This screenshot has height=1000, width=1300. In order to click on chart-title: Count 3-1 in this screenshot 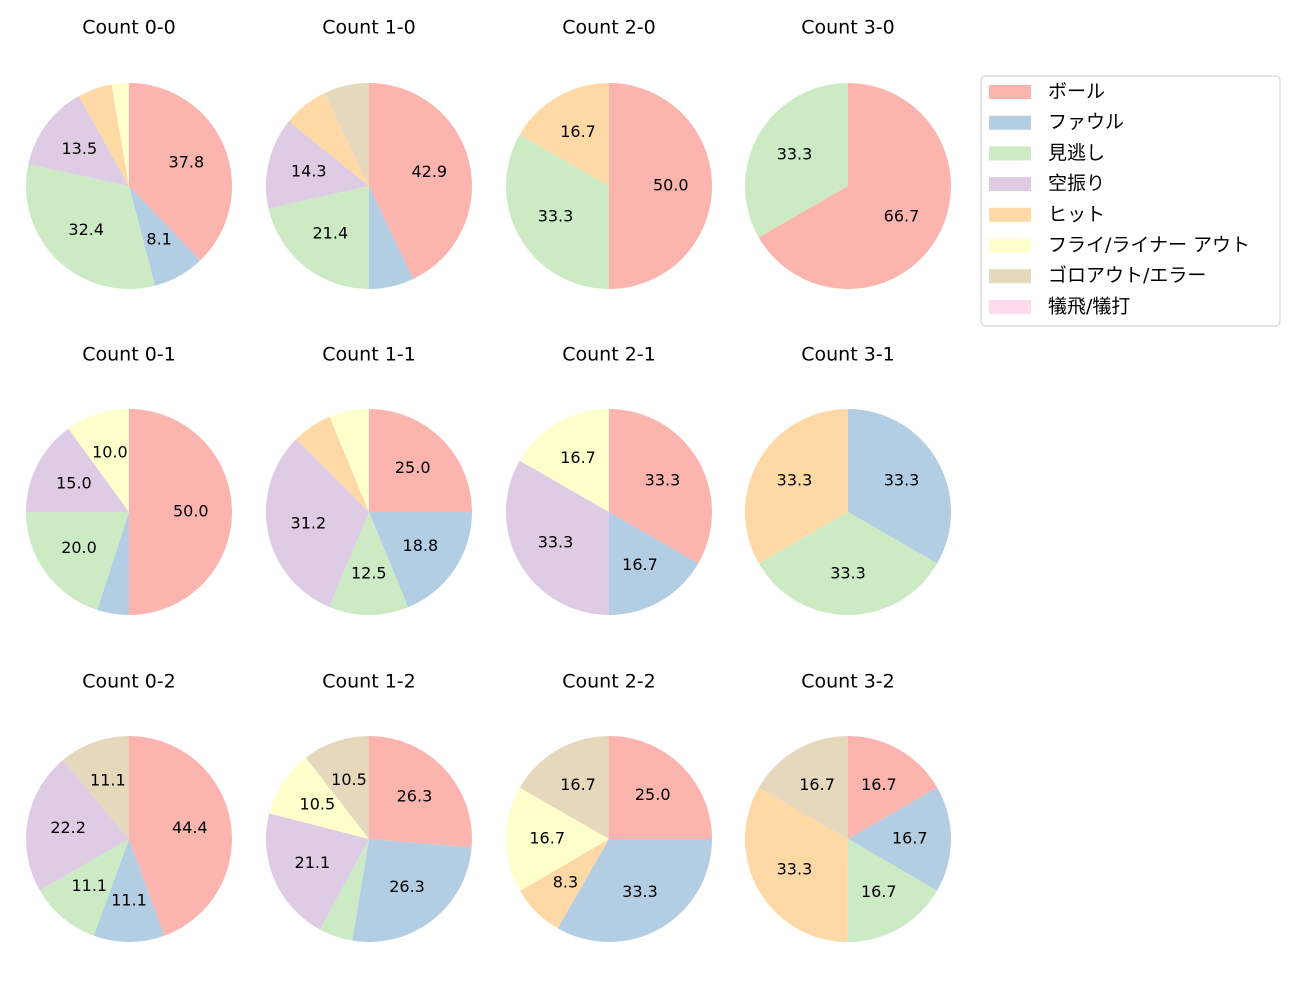, I will do `click(848, 355)`.